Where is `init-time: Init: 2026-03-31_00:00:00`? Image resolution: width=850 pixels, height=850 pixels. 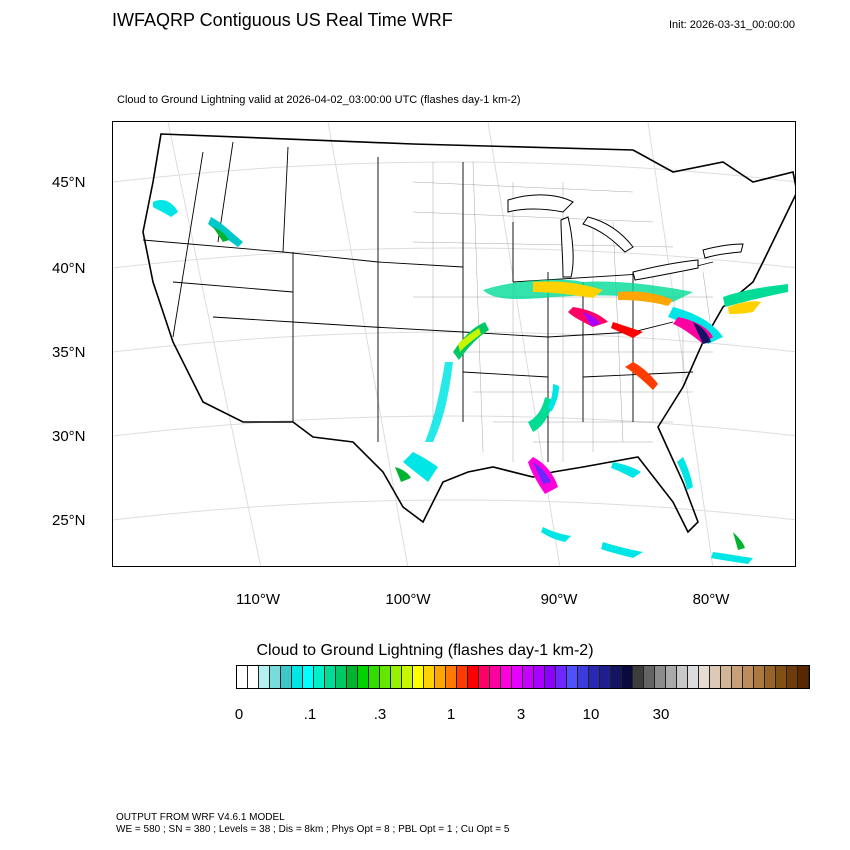 init-time: Init: 2026-03-31_00:00:00 is located at coordinates (732, 25).